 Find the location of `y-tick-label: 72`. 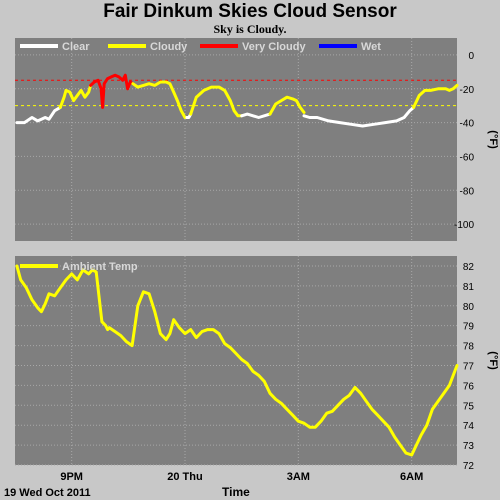

y-tick-label: 72 is located at coordinates (469, 466).